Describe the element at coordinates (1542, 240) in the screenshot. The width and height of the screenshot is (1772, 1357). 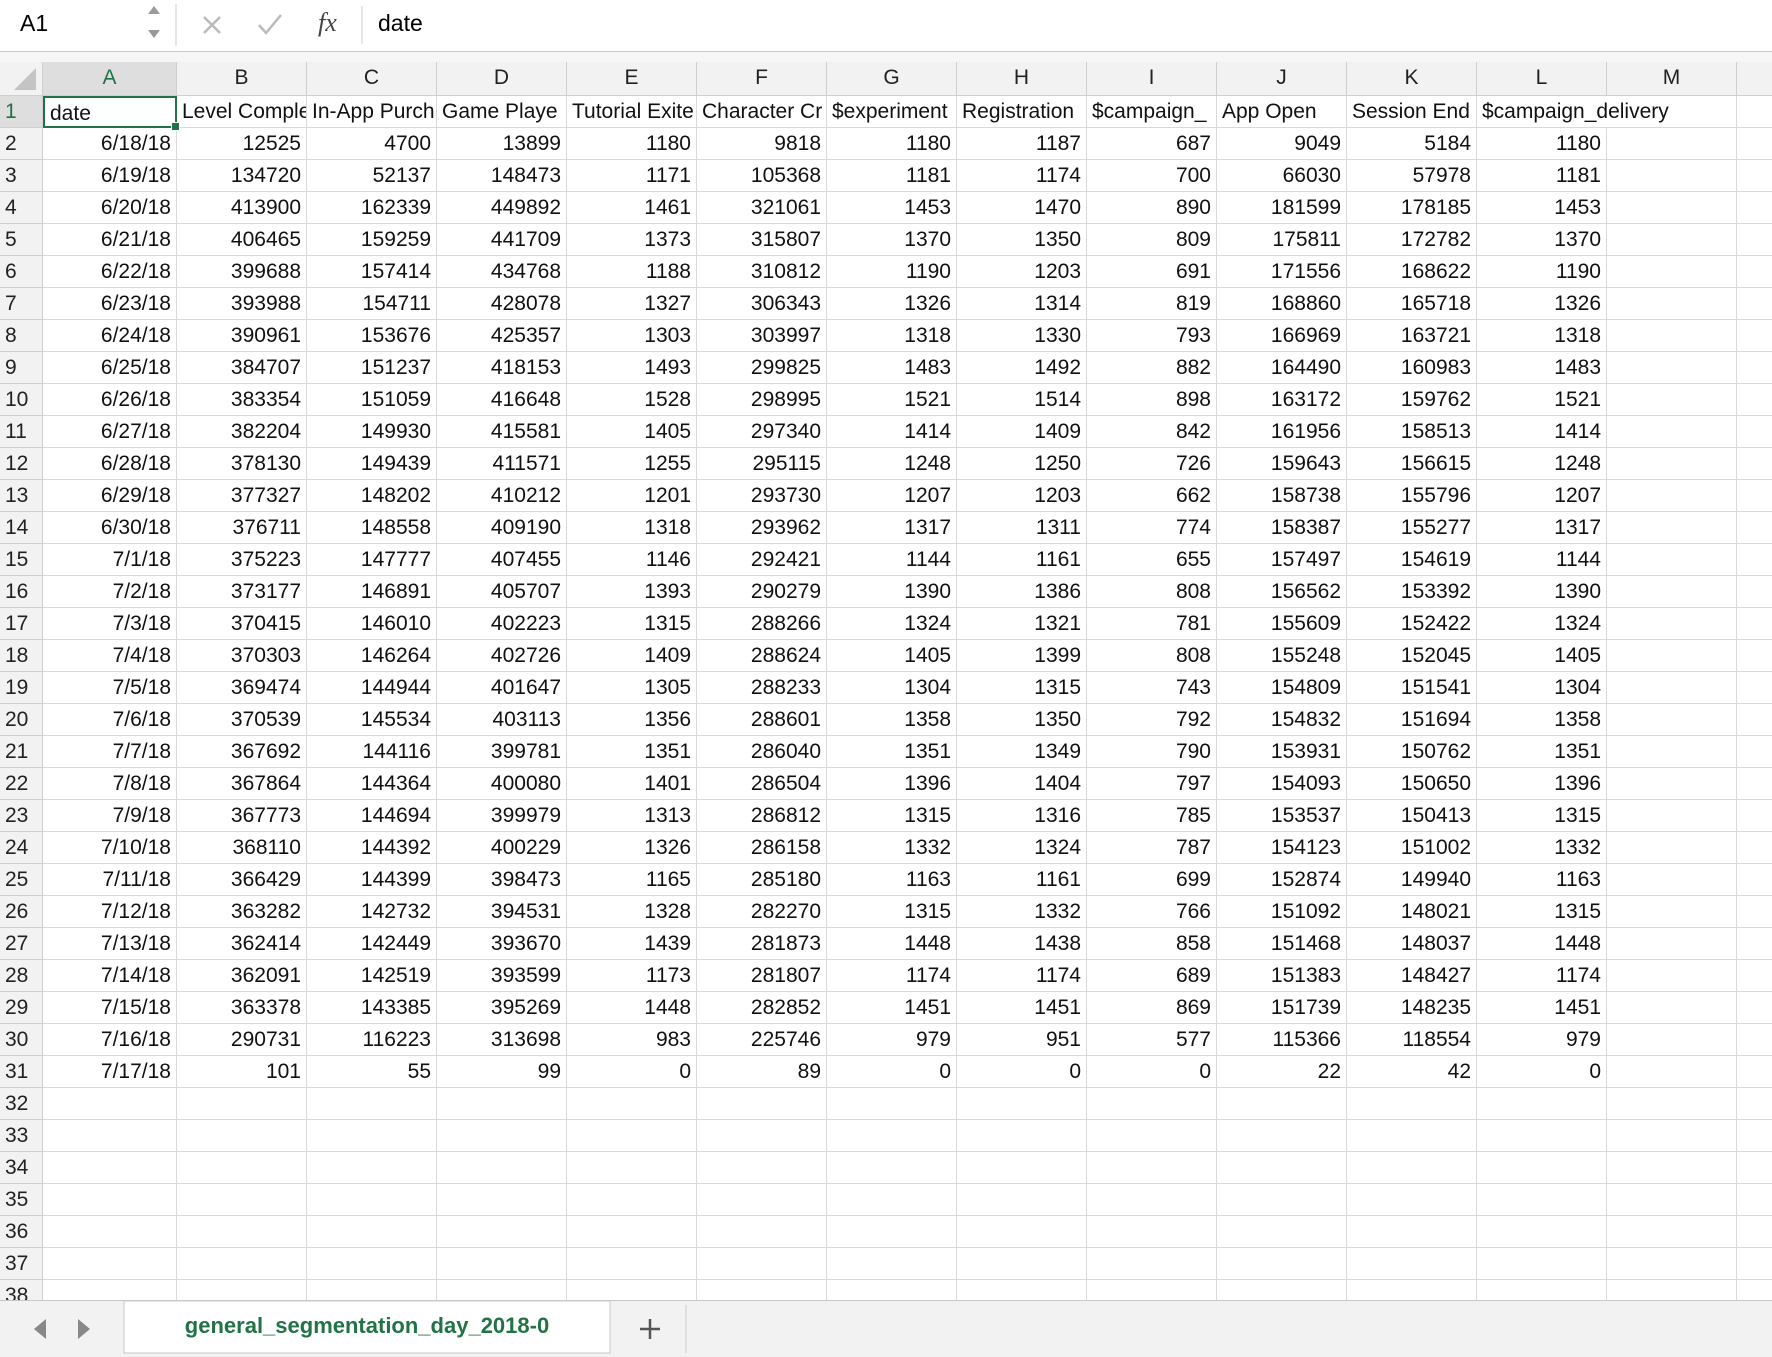
I see `cell: 1370` at that location.